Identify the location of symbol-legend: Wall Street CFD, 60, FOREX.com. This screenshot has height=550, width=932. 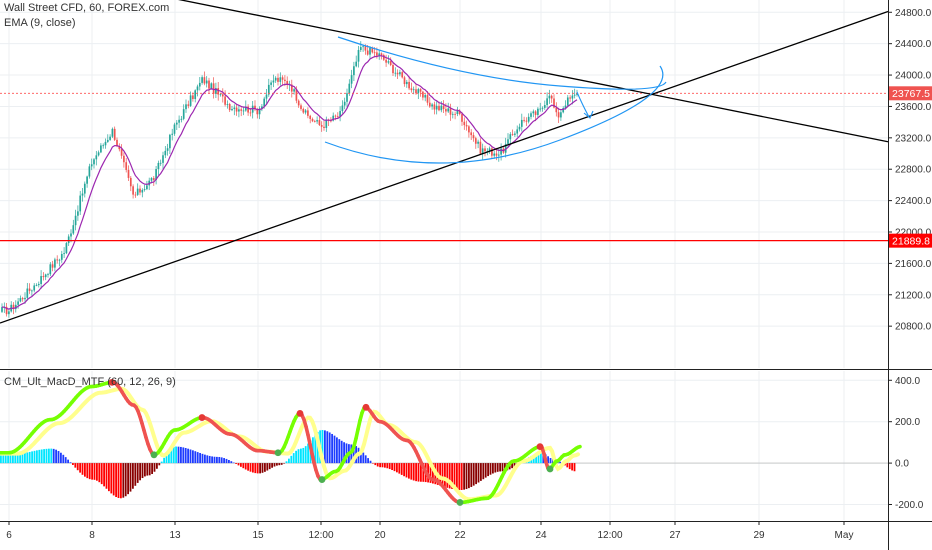
(87, 8).